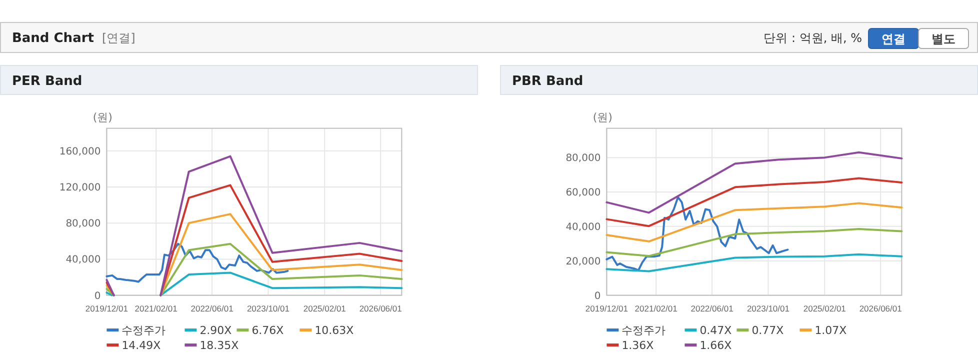 This screenshot has width=978, height=364. I want to click on y-tick-label: 160,000, so click(80, 152).